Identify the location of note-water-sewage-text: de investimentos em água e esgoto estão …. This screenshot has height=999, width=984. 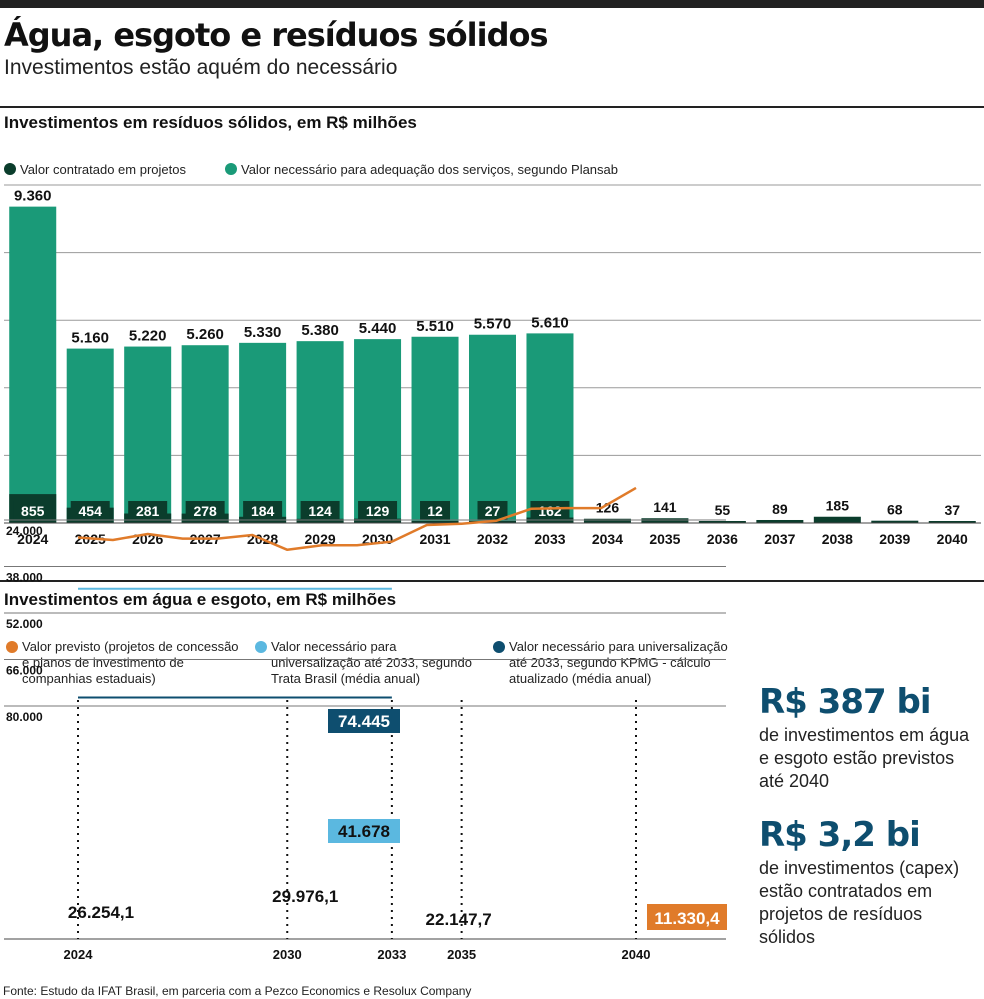
(864, 758).